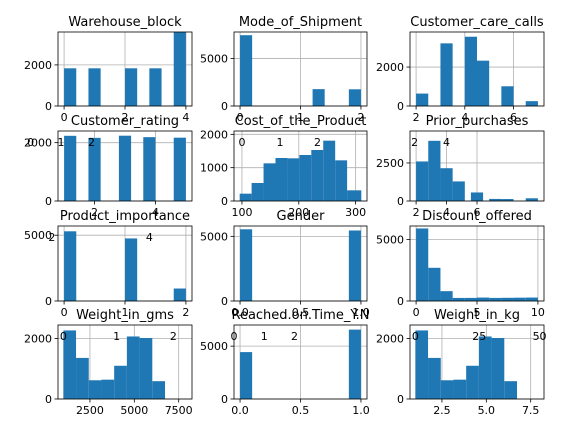 The height and width of the screenshot is (438, 578). What do you see at coordinates (460, 174) in the screenshot?
I see `histogram-panel: 2 4 6 0 2500` at bounding box center [460, 174].